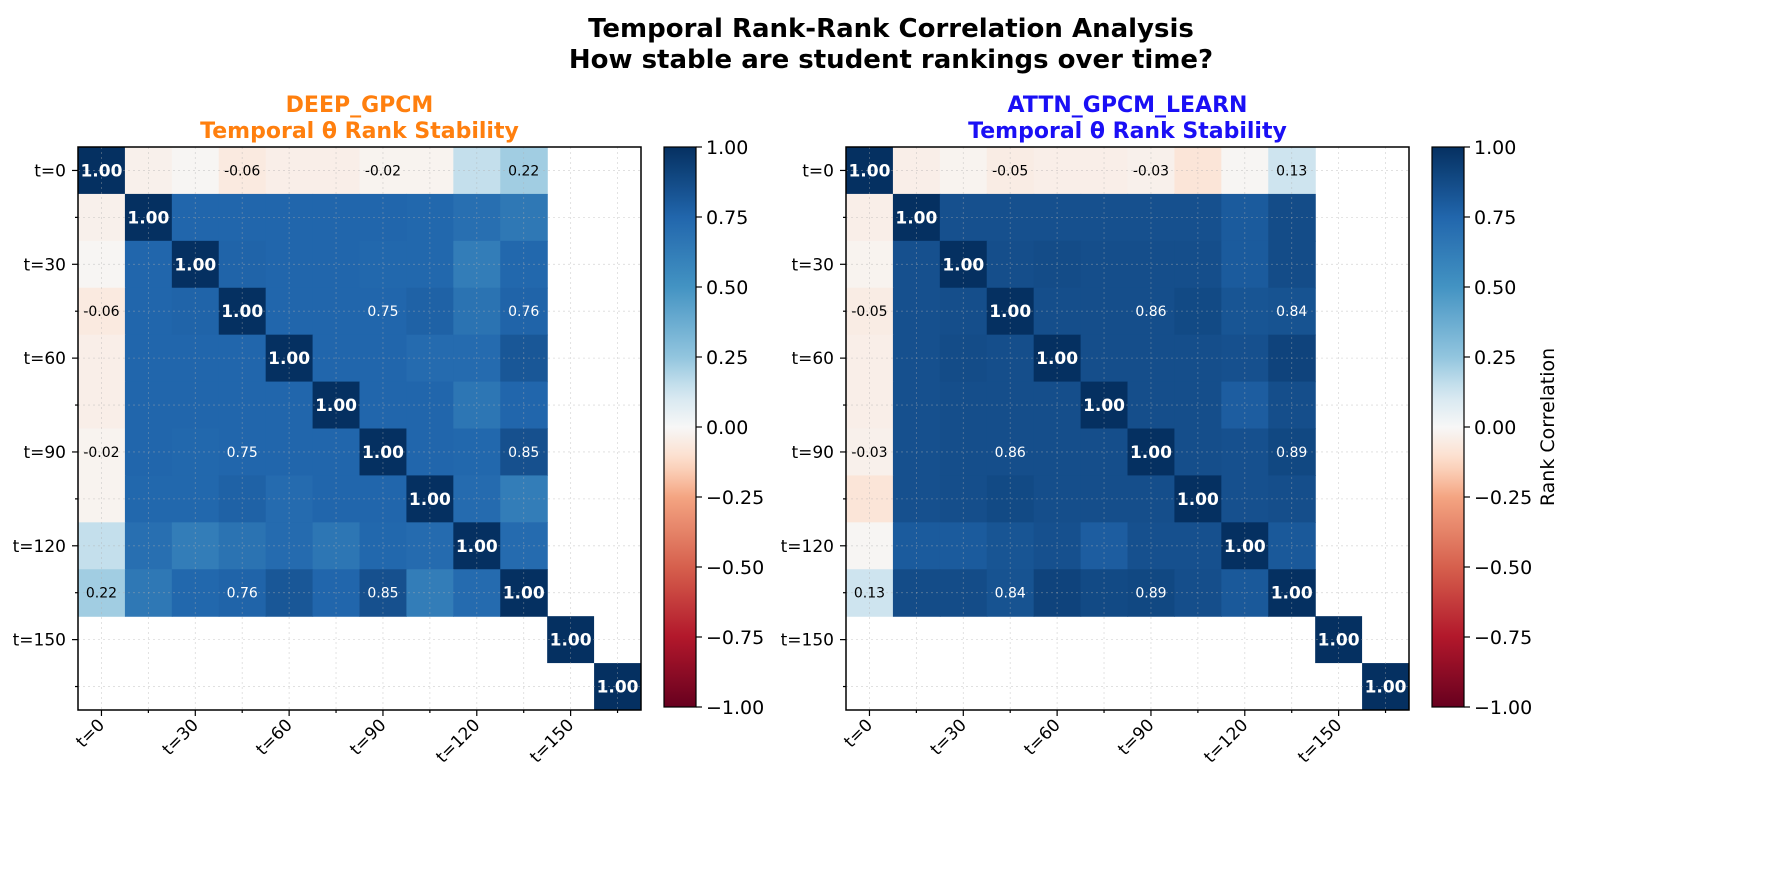 Image resolution: width=1783 pixels, height=888 pixels. What do you see at coordinates (963, 358) in the screenshot?
I see `heatmap-cell-r4-c2` at bounding box center [963, 358].